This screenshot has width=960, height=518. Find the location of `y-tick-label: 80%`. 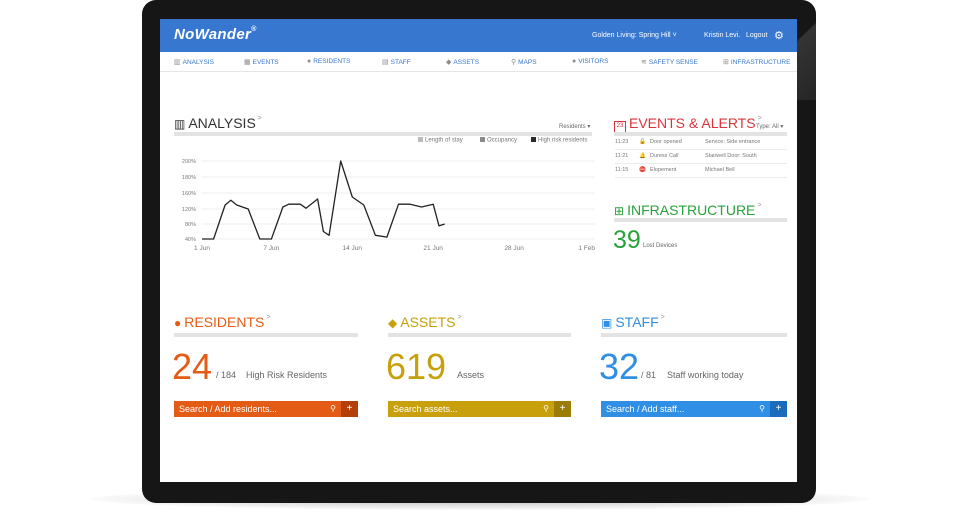

y-tick-label: 80% is located at coordinates (190, 225).